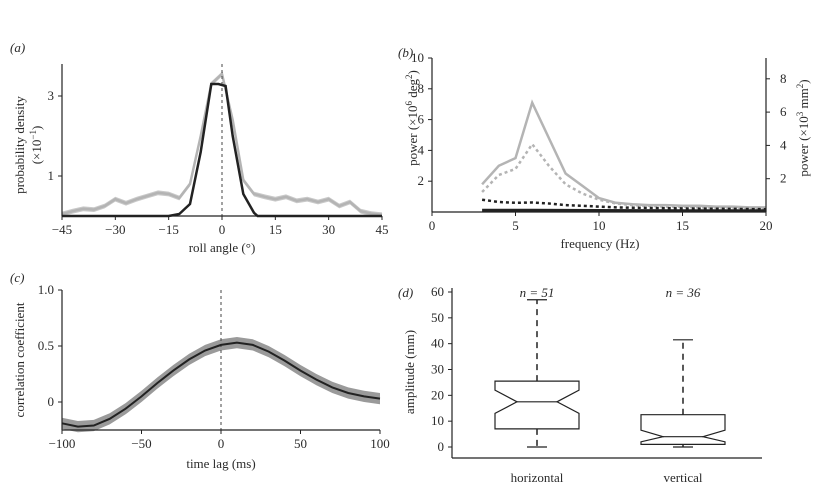 The image size is (820, 496). I want to click on series-dark-line, so click(222, 150).